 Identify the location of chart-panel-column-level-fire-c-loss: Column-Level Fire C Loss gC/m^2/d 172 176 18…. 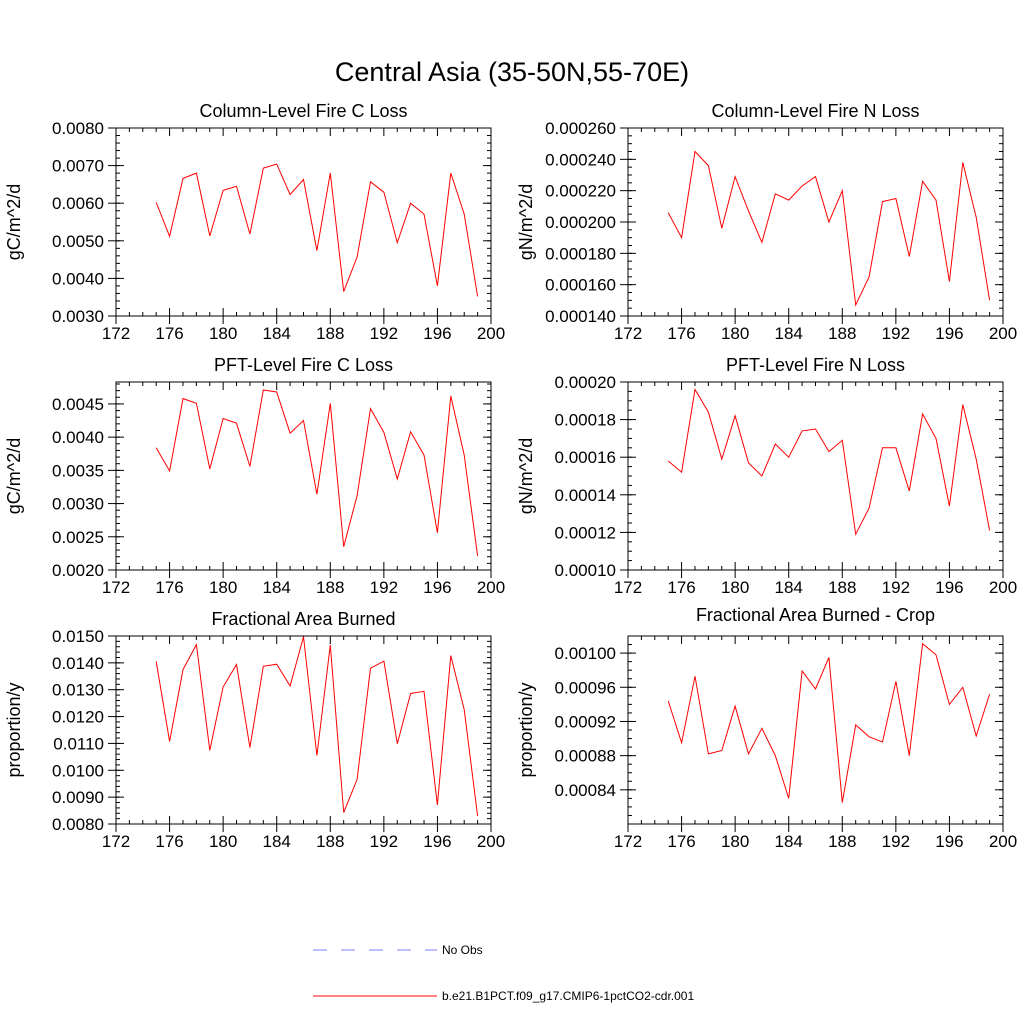
(254, 222).